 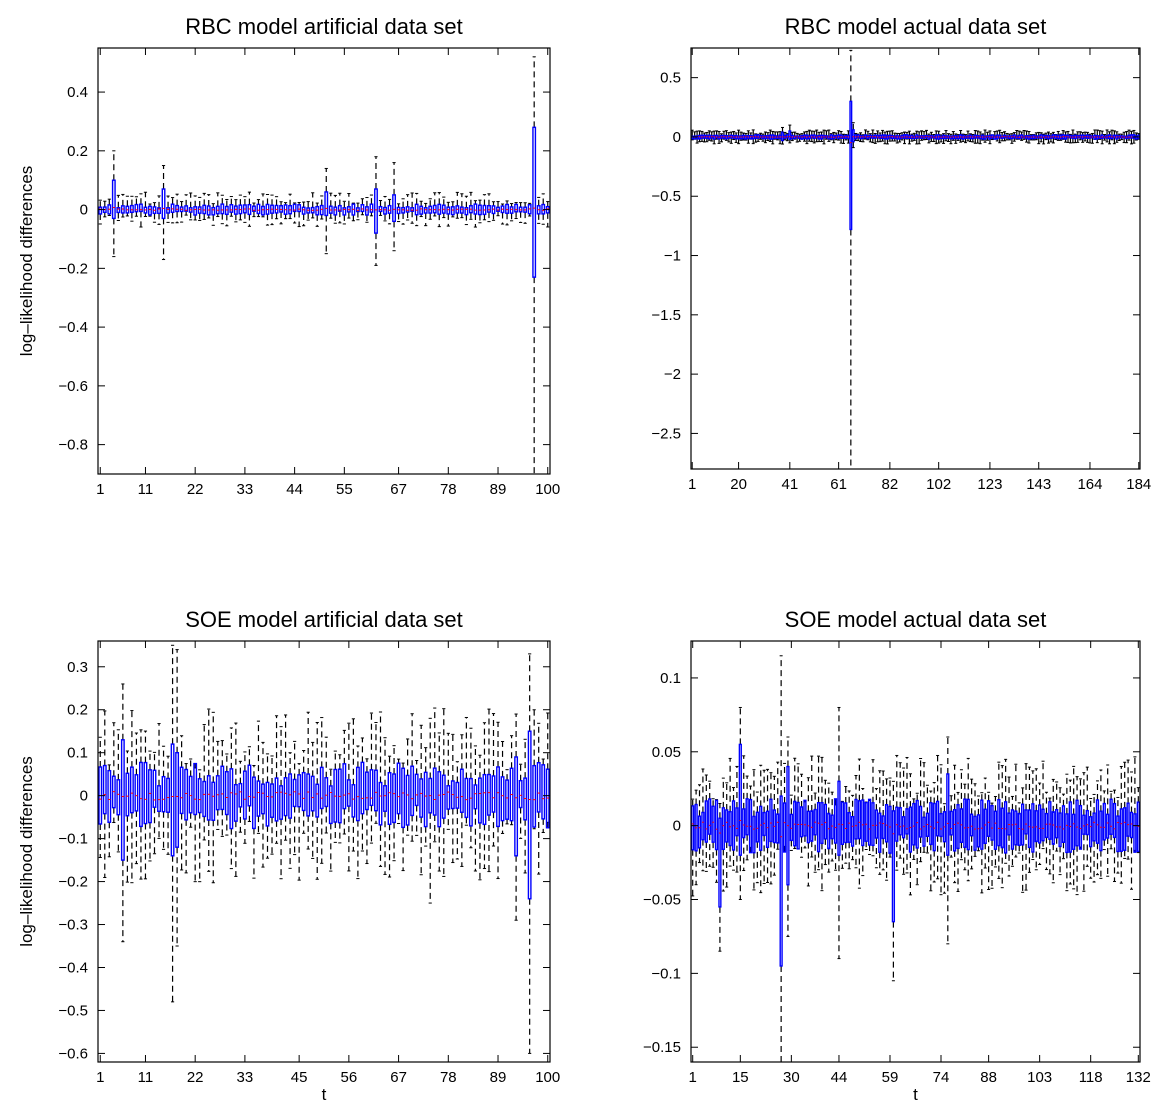 I want to click on box-t63, so click(x=903, y=821).